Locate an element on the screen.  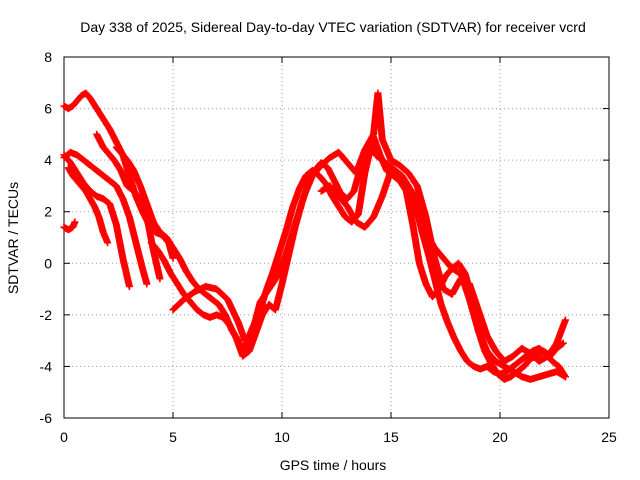
y-tick-label: -4 is located at coordinates (46, 366).